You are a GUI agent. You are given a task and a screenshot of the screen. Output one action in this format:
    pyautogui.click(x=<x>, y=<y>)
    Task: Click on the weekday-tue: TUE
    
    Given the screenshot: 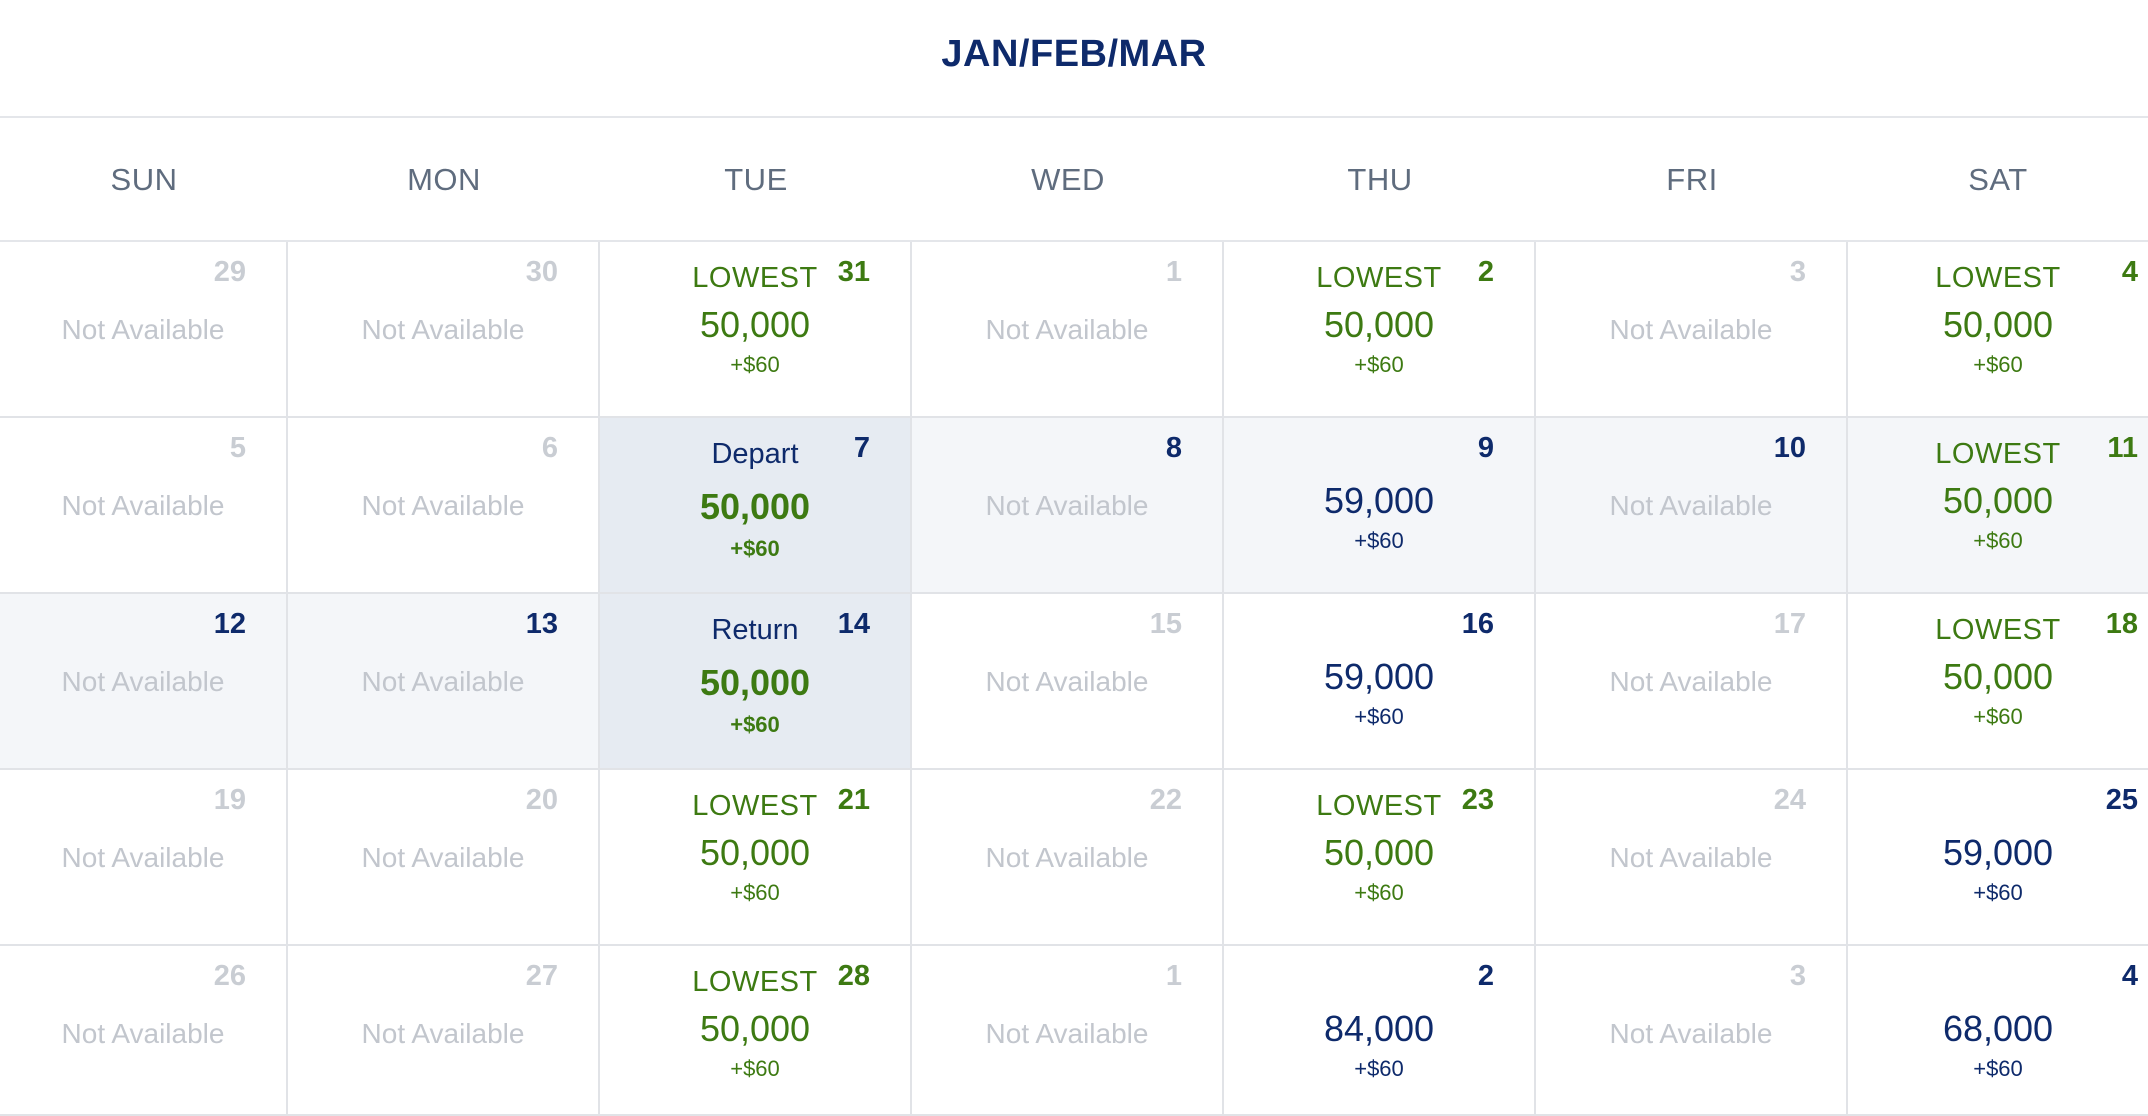 What is the action you would take?
    pyautogui.click(x=756, y=179)
    